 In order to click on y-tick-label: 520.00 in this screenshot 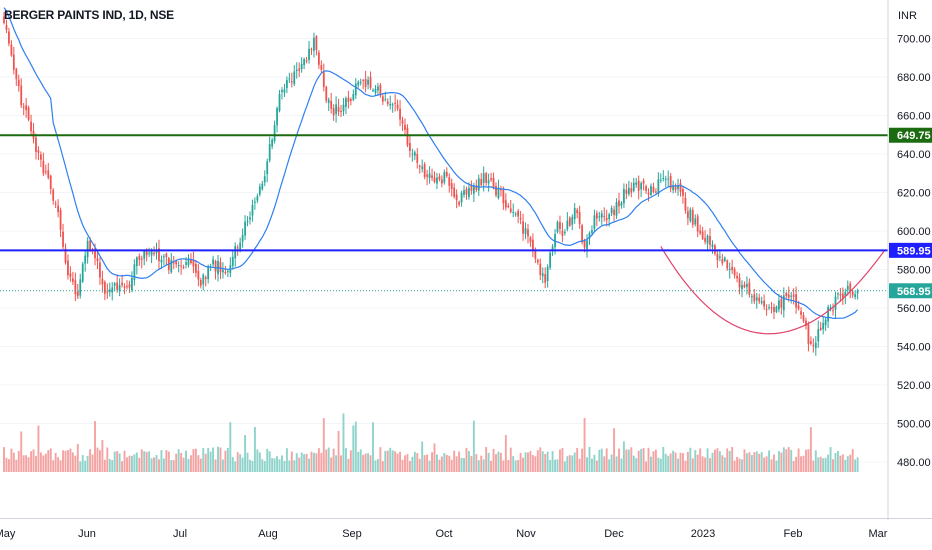, I will do `click(914, 386)`.